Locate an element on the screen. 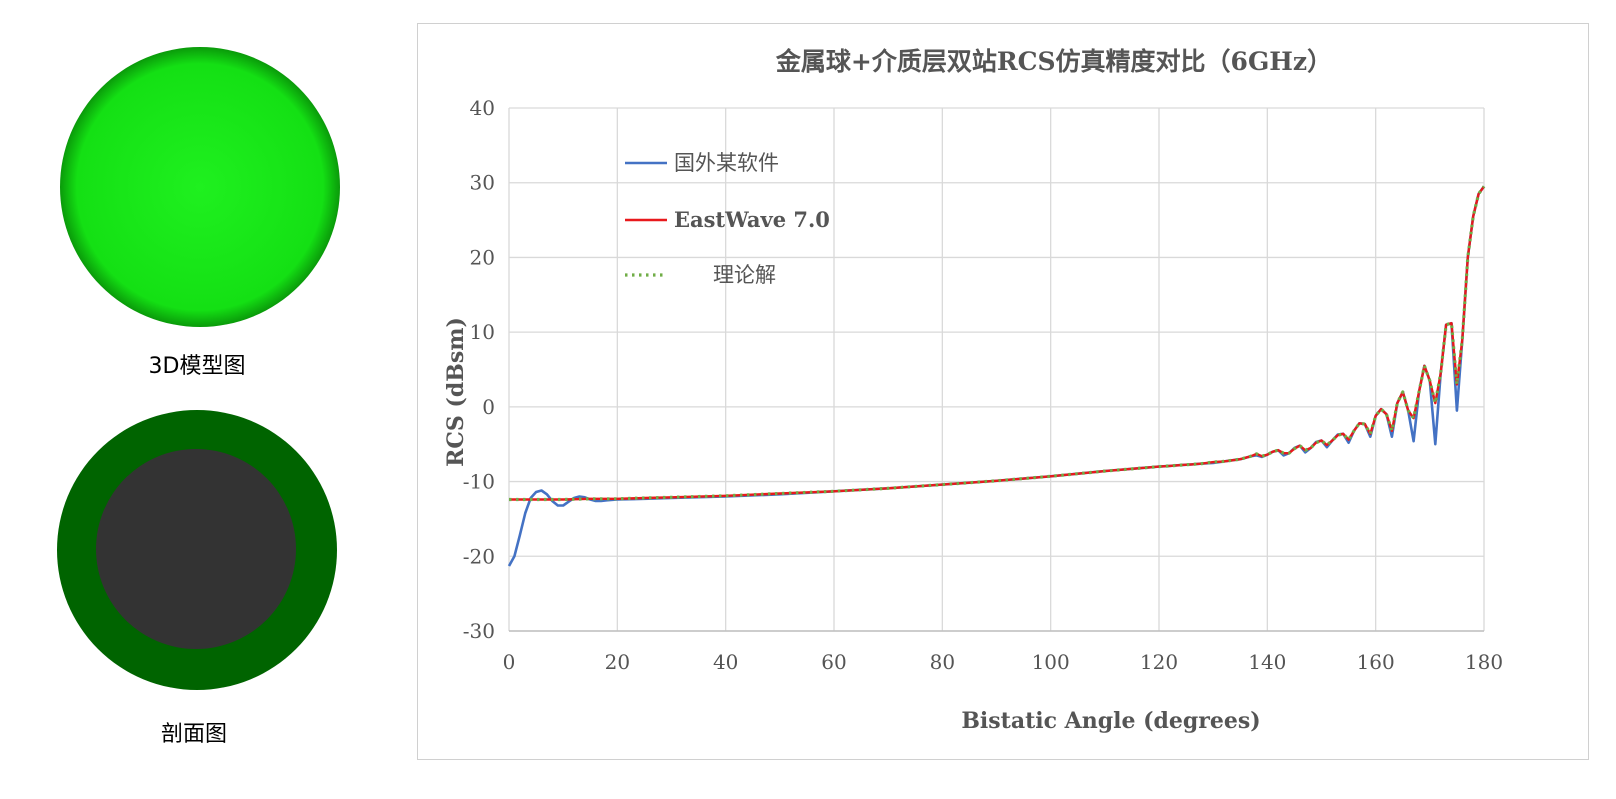 The width and height of the screenshot is (1616, 799). section-metal-core is located at coordinates (196, 549).